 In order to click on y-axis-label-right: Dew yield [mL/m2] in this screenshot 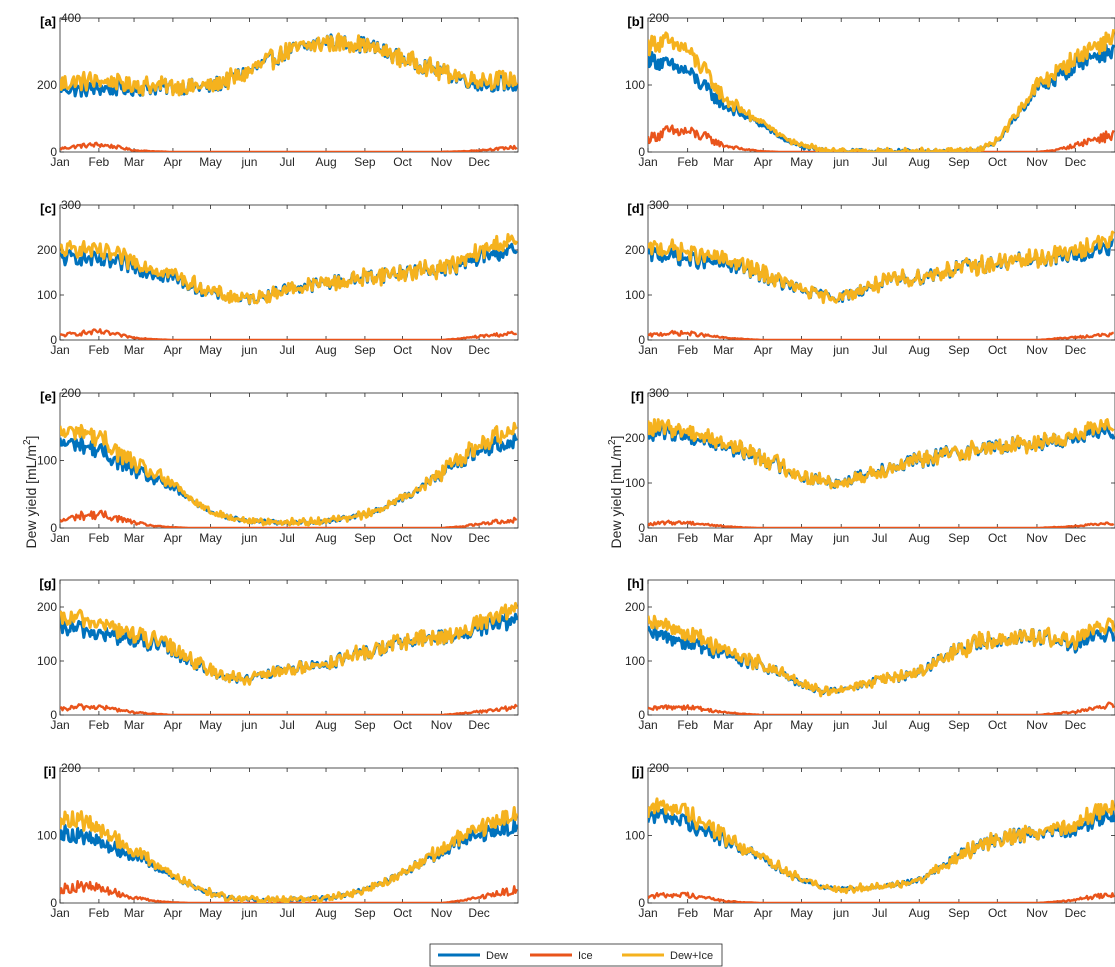, I will do `click(615, 492)`.